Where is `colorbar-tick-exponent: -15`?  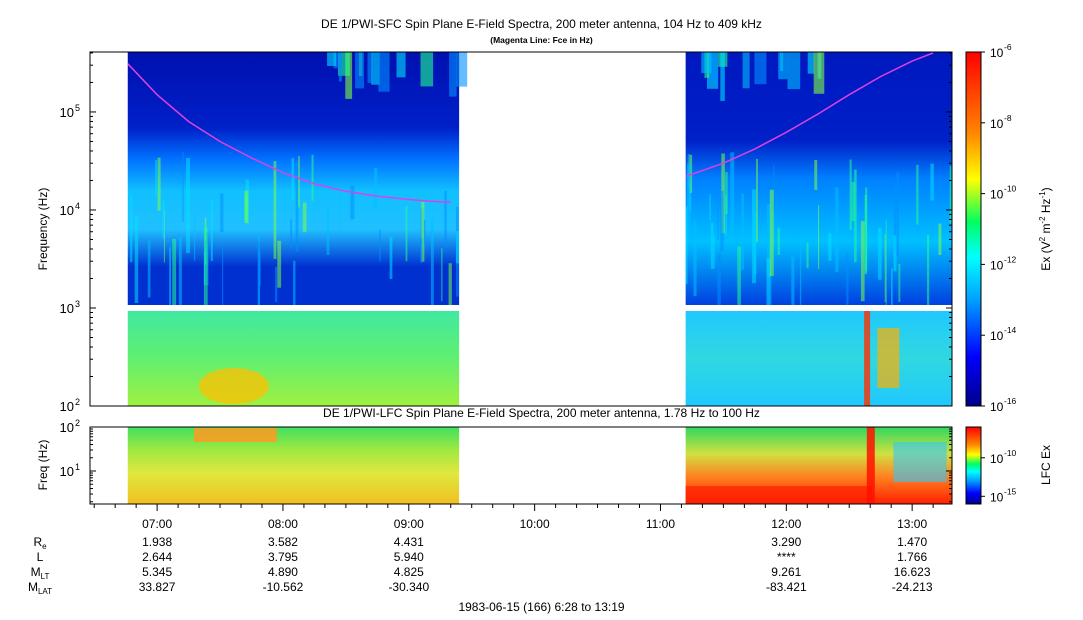
colorbar-tick-exponent: -15 is located at coordinates (1010, 491).